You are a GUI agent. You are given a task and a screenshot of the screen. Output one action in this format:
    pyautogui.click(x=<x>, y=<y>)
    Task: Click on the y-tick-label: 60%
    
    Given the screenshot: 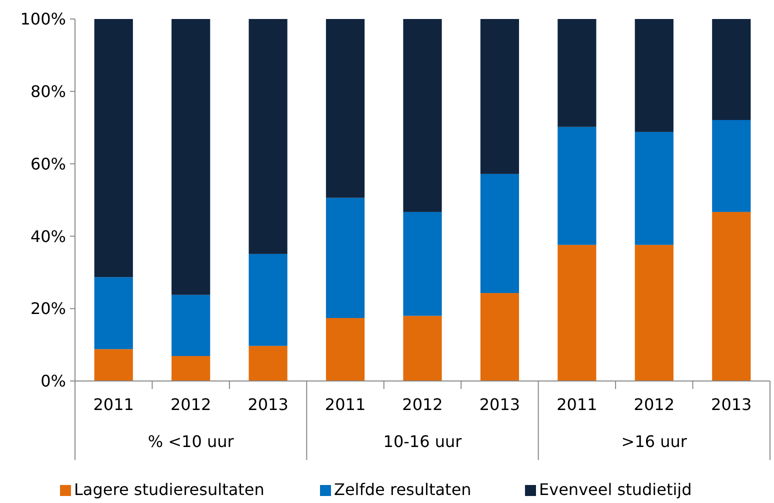 What is the action you would take?
    pyautogui.click(x=48, y=164)
    